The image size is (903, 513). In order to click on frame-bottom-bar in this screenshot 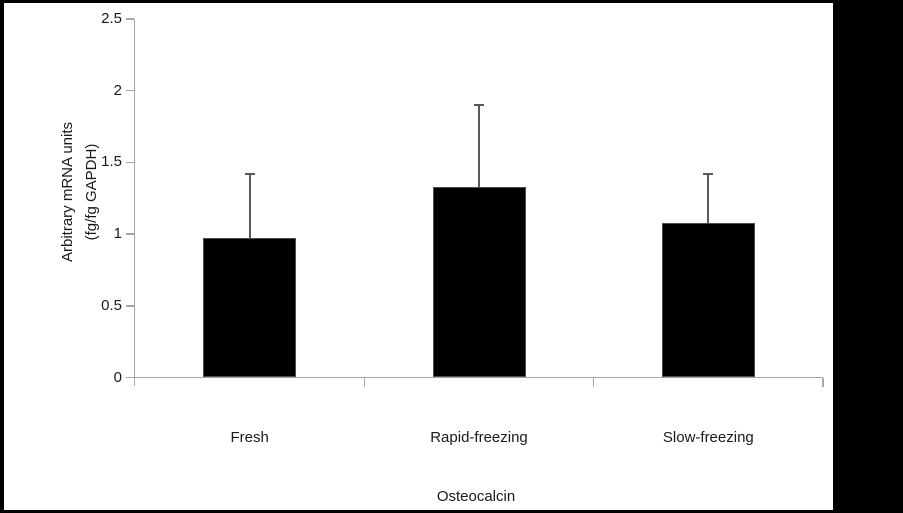, I will do `click(451, 511)`.